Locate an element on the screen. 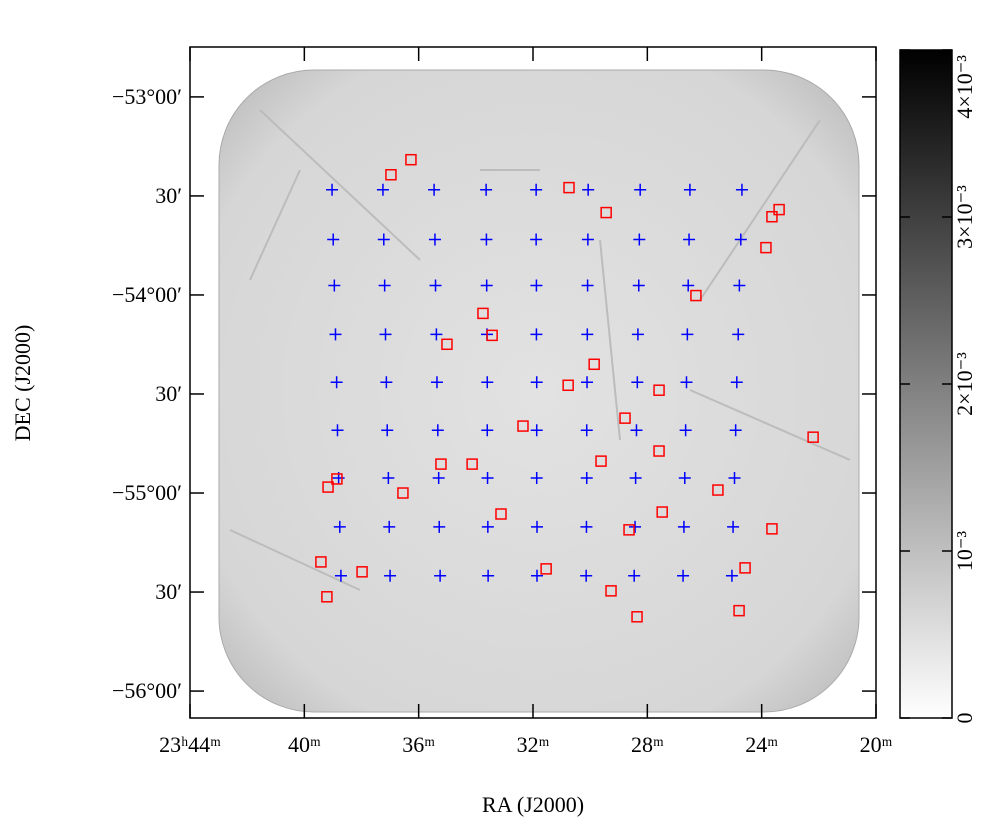  x-tick-label: 32ᵐ is located at coordinates (533, 744).